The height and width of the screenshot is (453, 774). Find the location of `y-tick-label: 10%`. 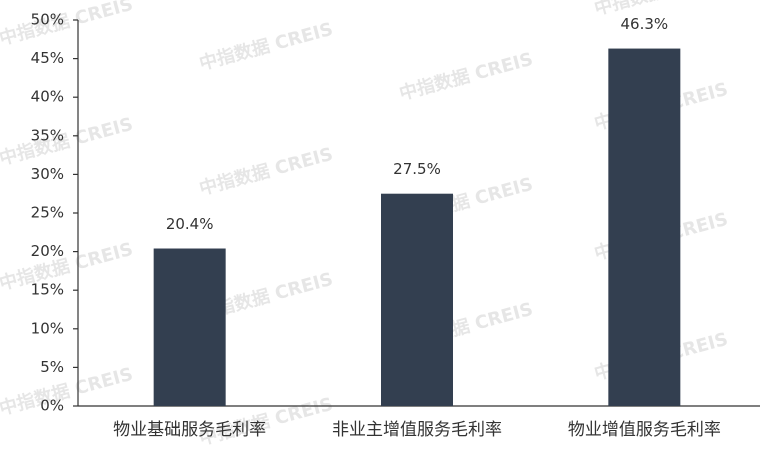

y-tick-label: 10% is located at coordinates (47, 328).